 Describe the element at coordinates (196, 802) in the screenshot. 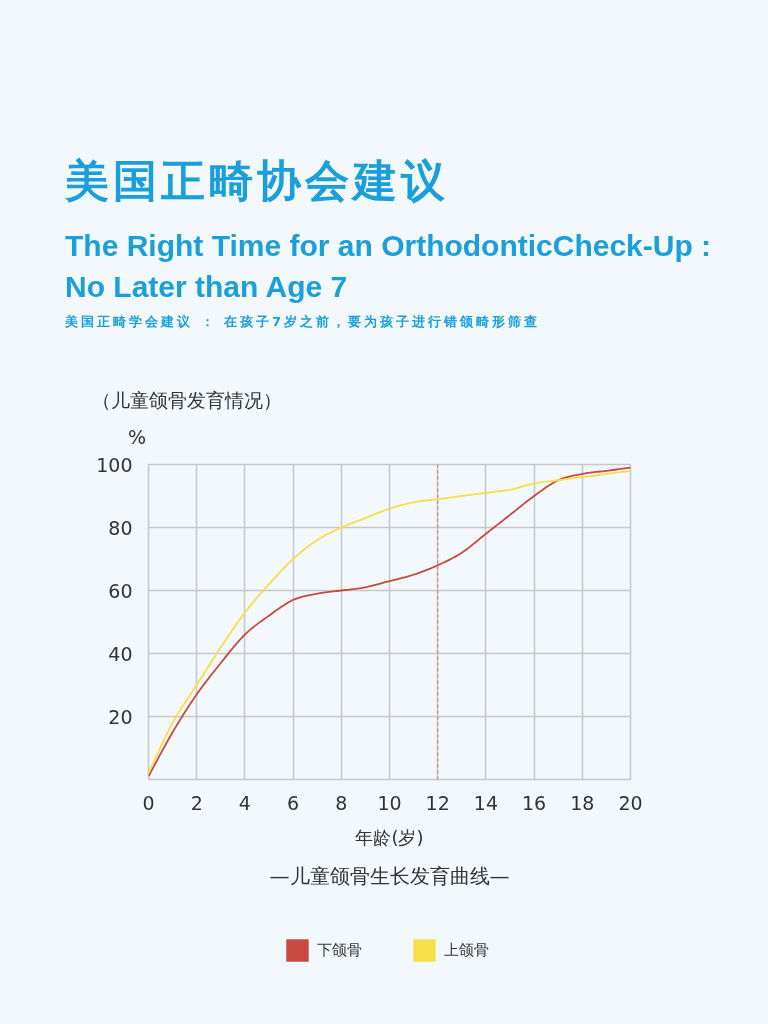

I see `x-tick-label: 2` at that location.